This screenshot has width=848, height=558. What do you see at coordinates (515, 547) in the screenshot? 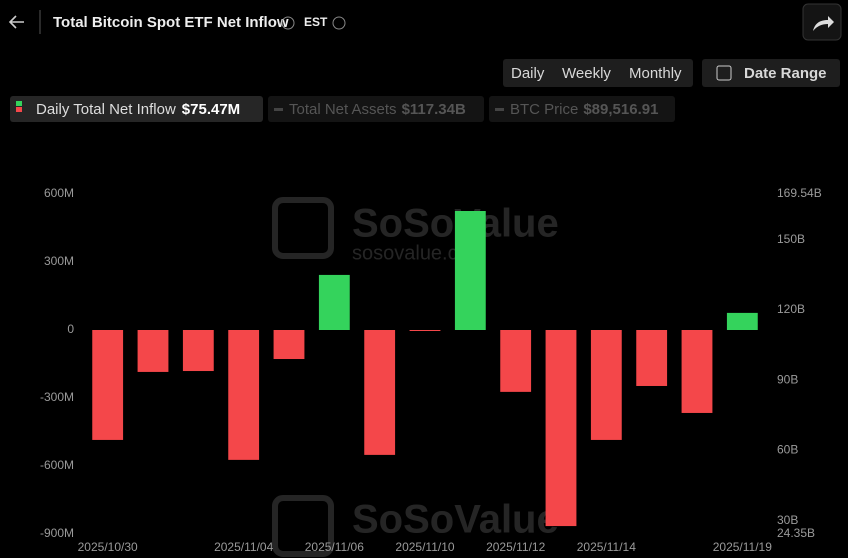
I see `x-tick-label: 2025/11/12` at bounding box center [515, 547].